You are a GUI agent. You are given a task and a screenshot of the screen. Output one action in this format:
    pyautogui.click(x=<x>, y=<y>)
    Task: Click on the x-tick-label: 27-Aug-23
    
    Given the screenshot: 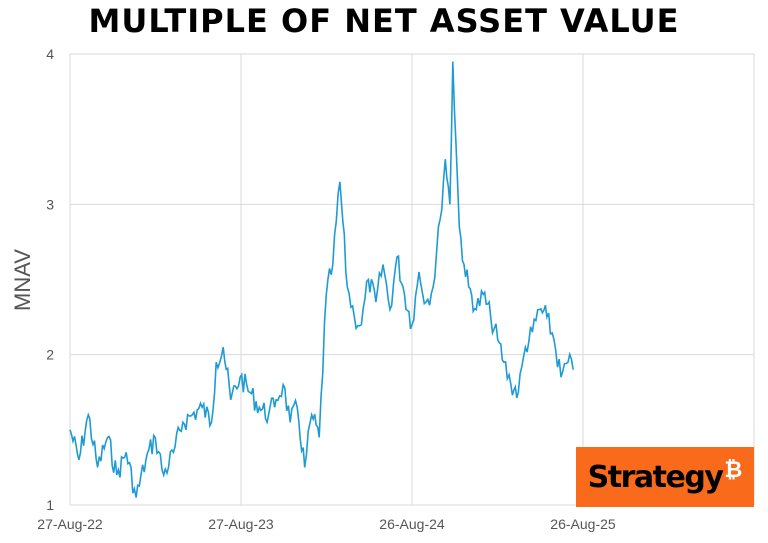 What is the action you would take?
    pyautogui.click(x=241, y=524)
    